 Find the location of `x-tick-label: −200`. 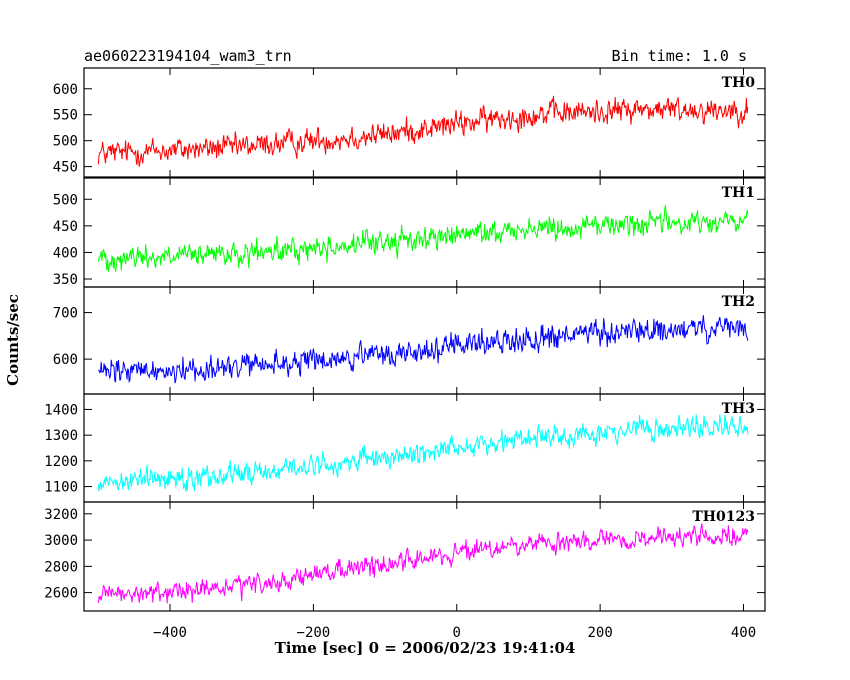

x-tick-label: −200 is located at coordinates (314, 633).